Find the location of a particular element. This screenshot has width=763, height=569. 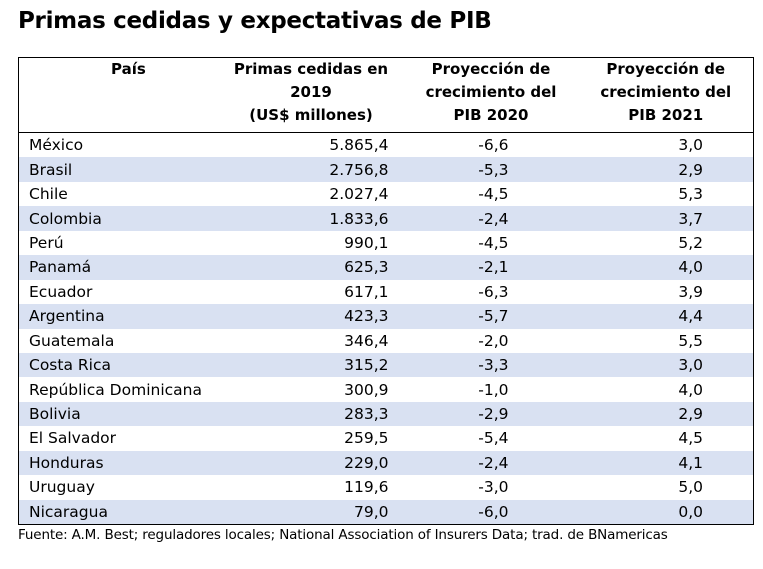

header-premiums-line-3: (US$ millones) is located at coordinates (311, 115).